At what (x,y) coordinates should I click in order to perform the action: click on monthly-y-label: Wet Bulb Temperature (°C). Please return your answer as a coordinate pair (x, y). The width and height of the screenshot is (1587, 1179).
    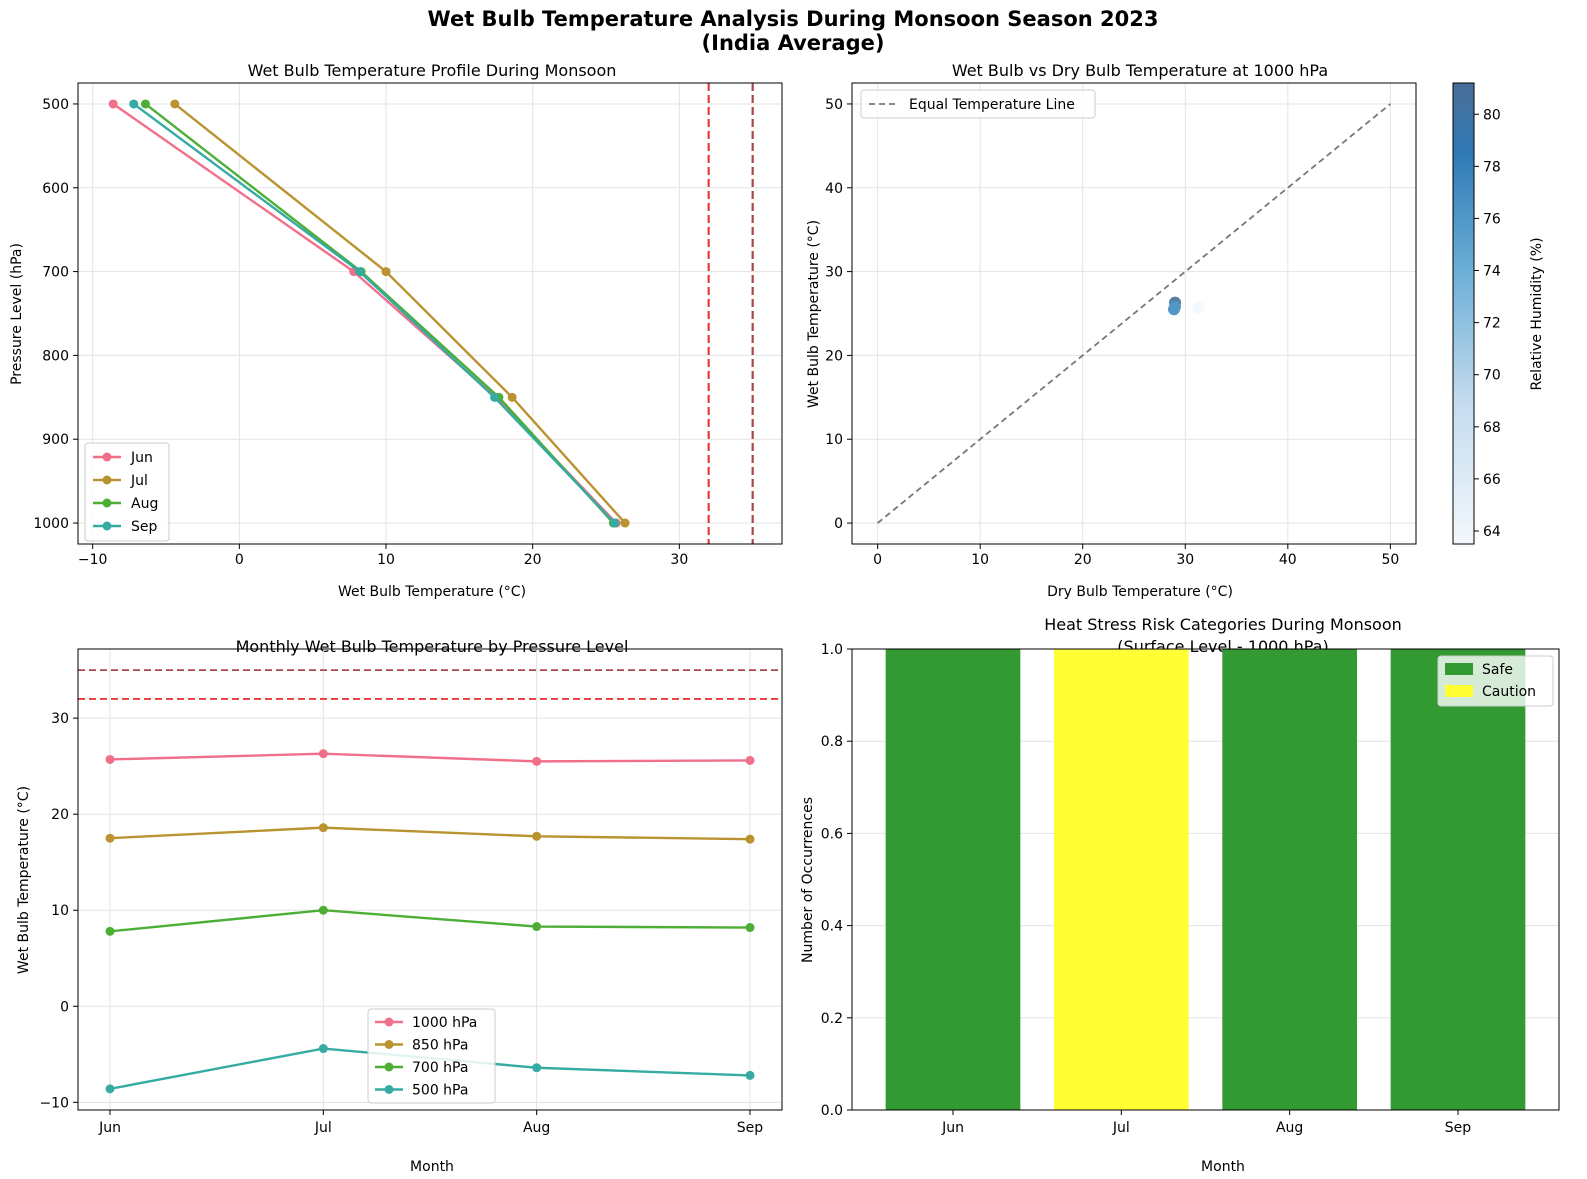
    Looking at the image, I should click on (24, 880).